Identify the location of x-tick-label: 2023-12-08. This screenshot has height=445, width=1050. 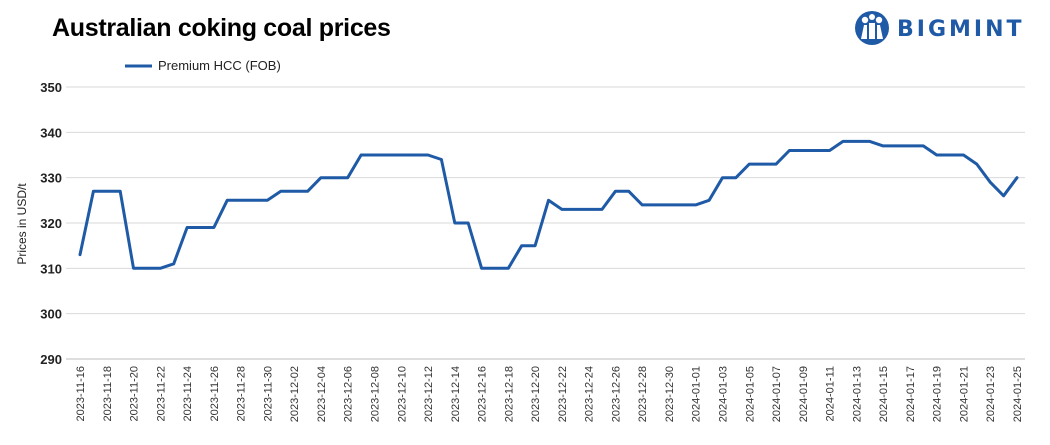
(375, 394).